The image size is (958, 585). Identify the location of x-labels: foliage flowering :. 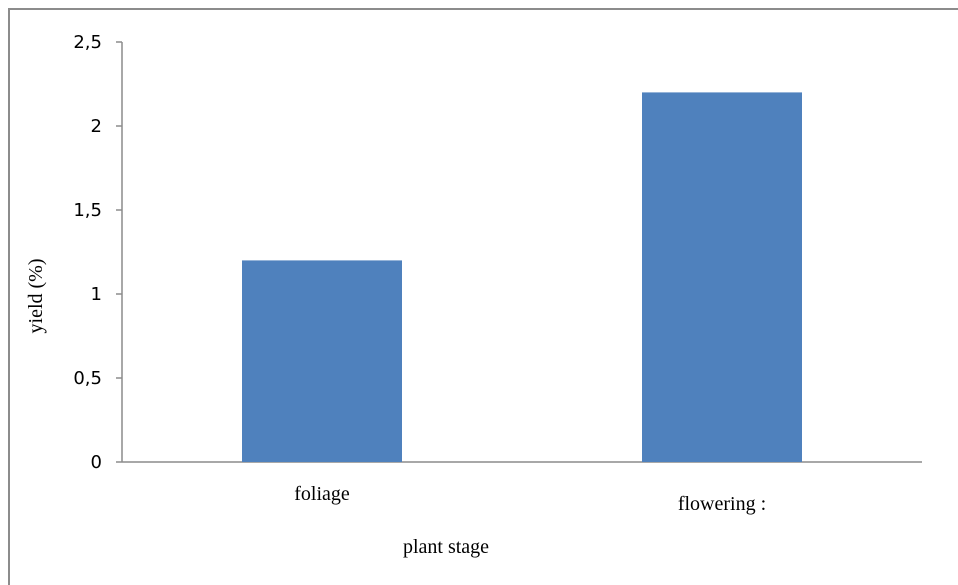
(530, 499).